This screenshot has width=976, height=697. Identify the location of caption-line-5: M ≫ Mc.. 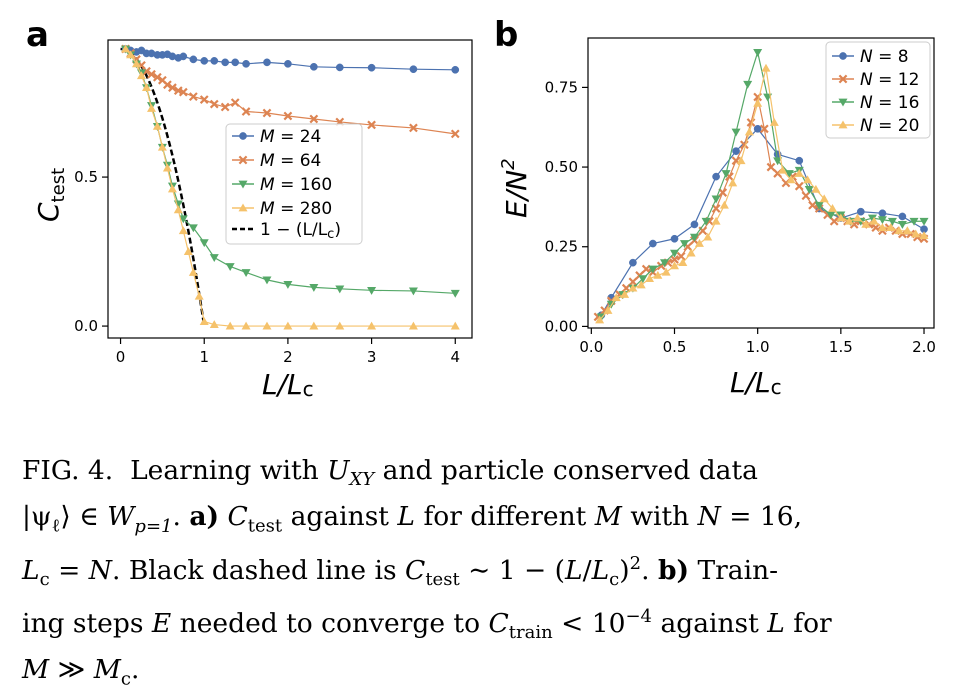
(81, 671).